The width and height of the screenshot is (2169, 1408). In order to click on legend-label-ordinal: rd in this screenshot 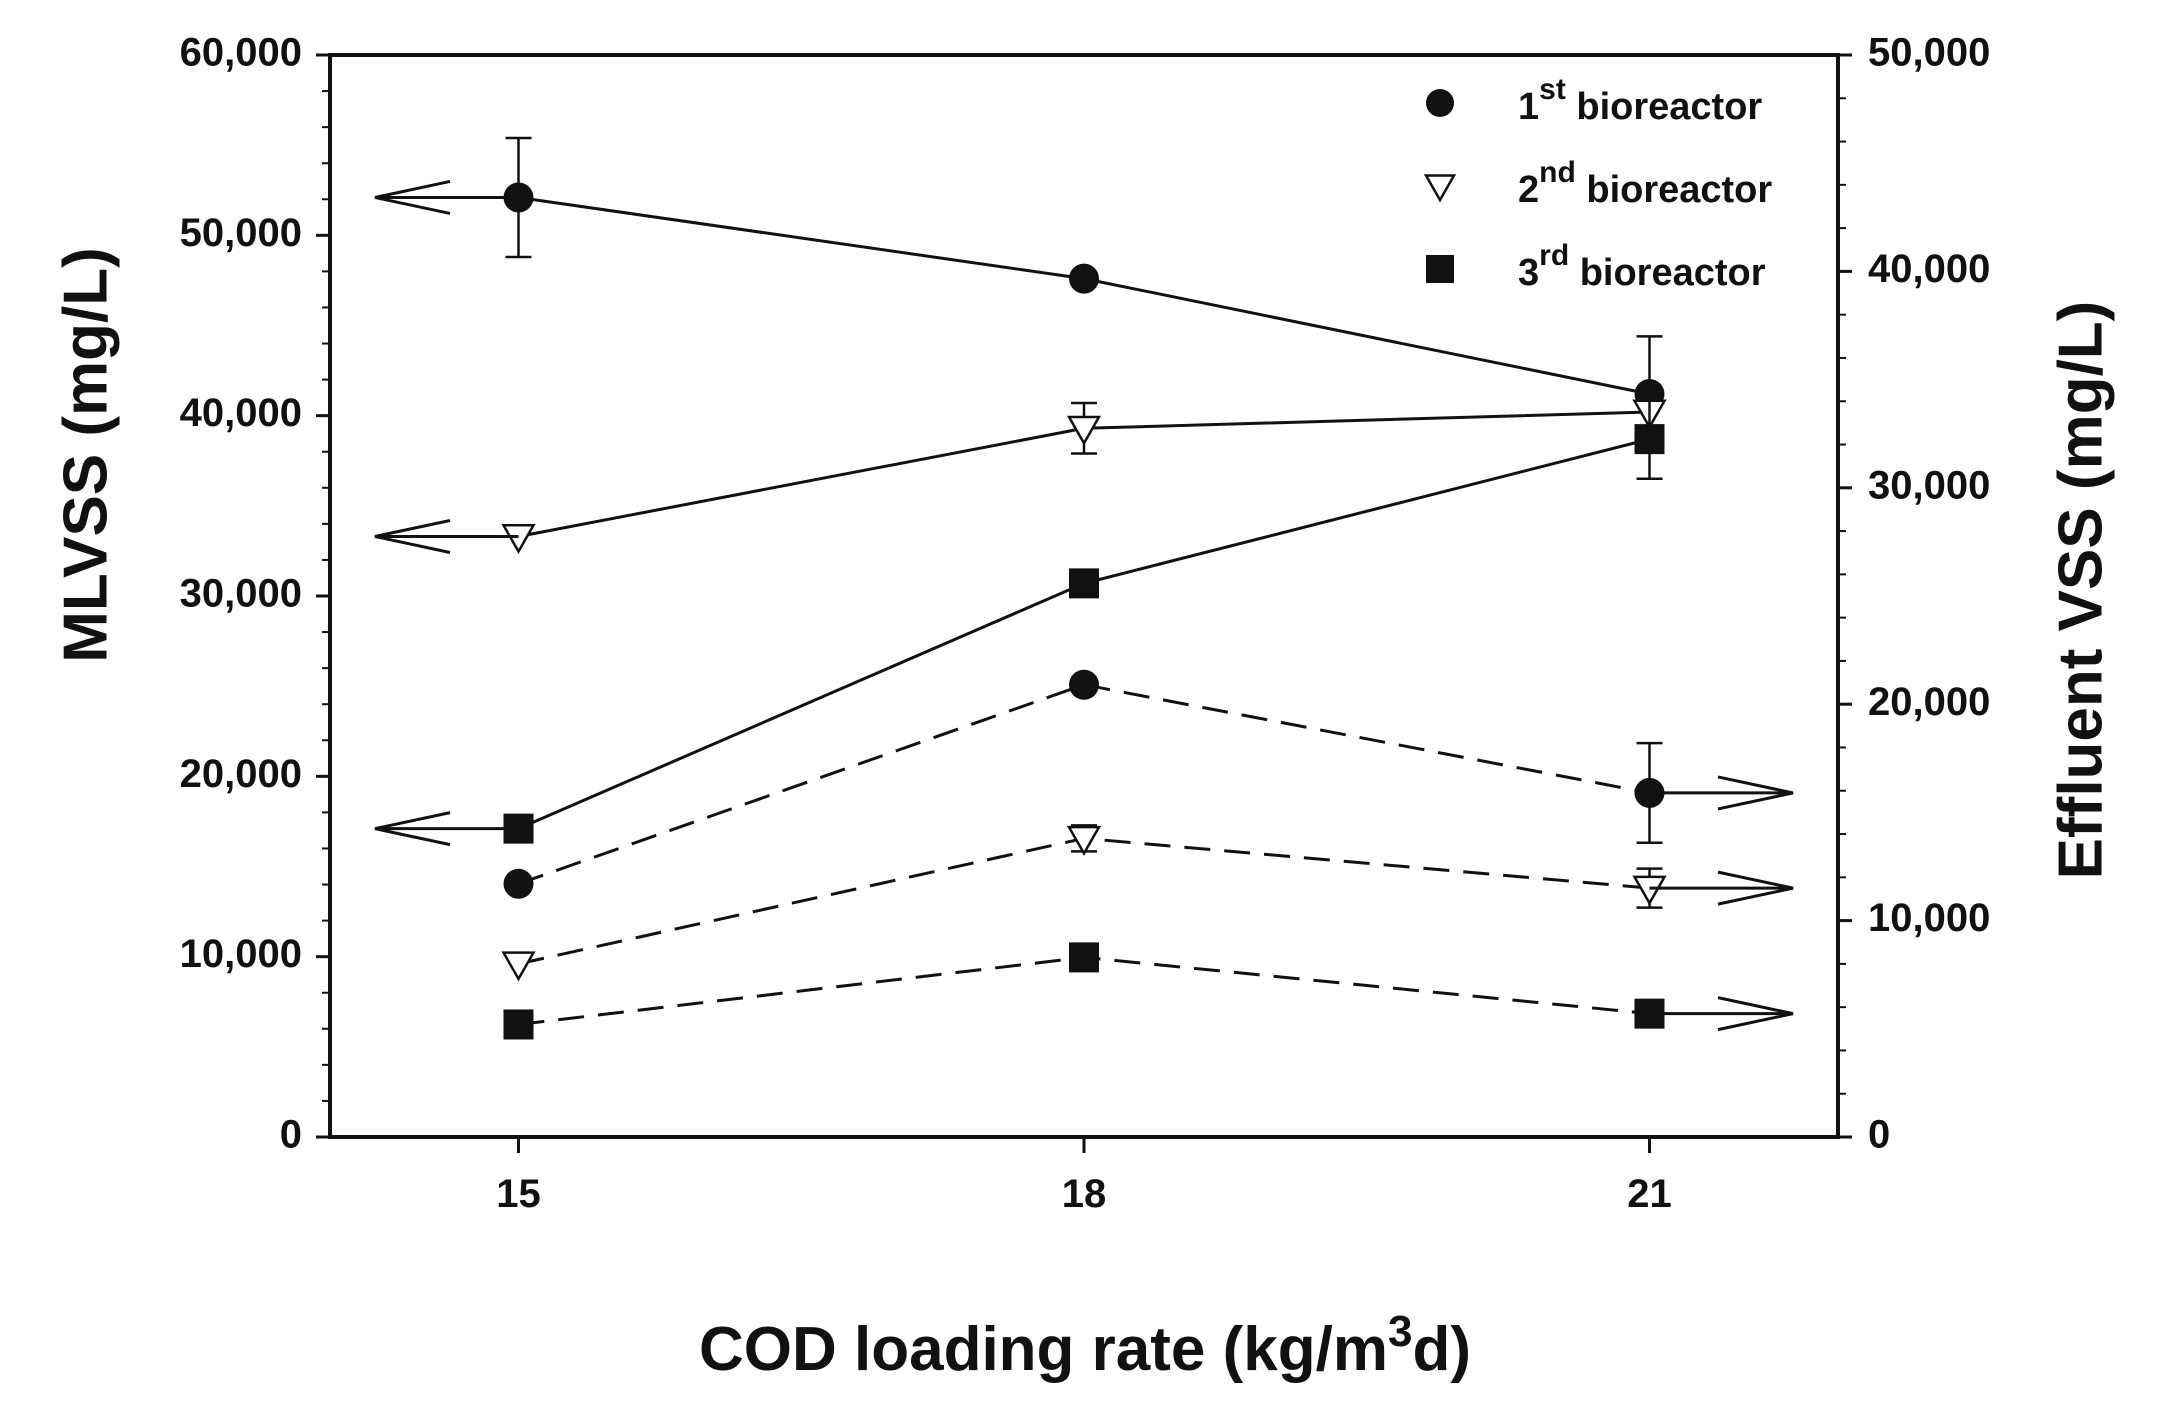, I will do `click(1554, 255)`.